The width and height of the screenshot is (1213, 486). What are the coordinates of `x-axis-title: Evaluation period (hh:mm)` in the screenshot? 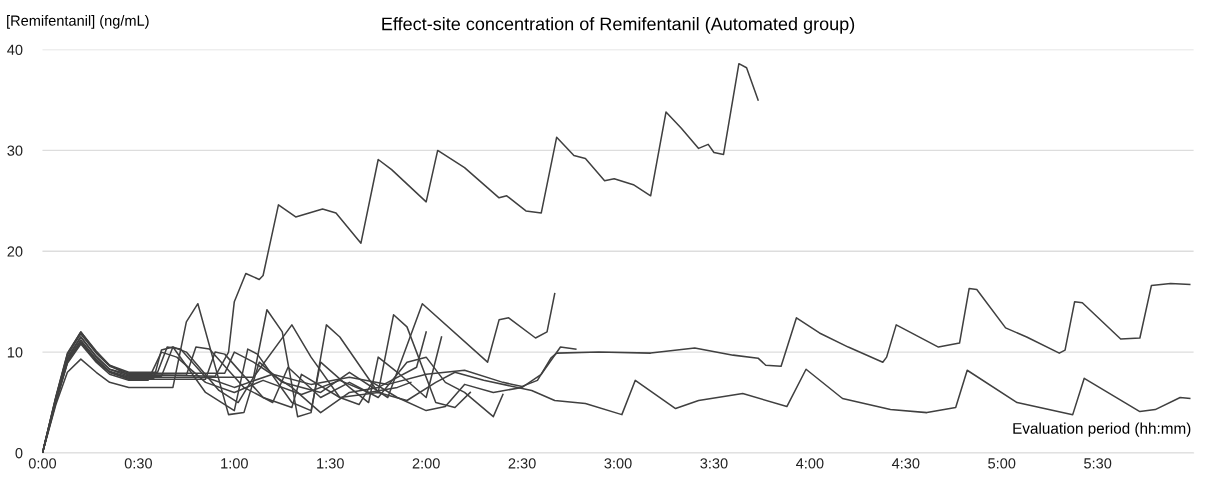 It's located at (1102, 429).